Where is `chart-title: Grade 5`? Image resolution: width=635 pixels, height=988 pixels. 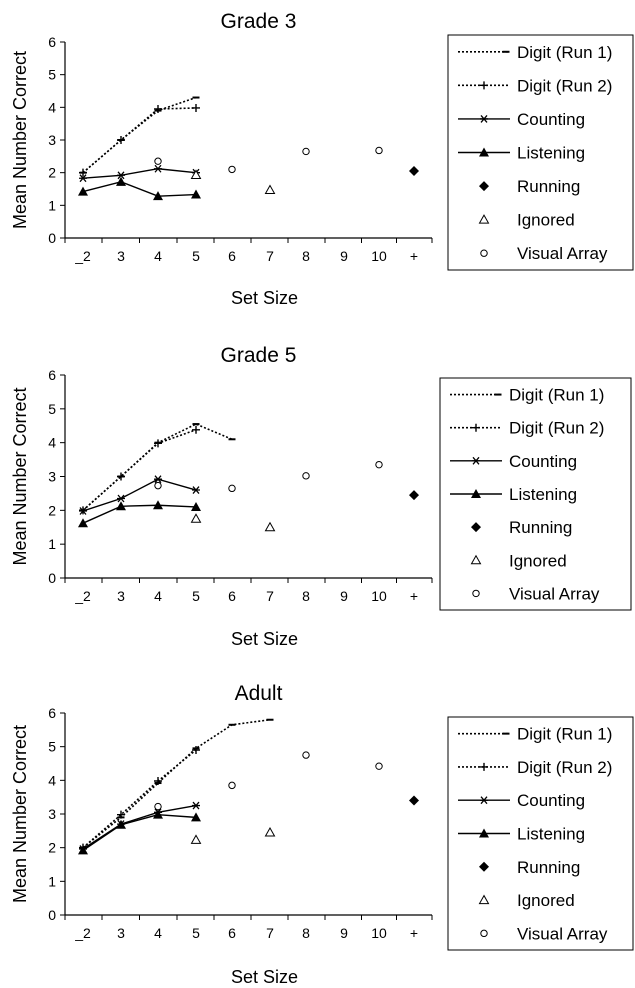
chart-title: Grade 5 is located at coordinates (259, 355).